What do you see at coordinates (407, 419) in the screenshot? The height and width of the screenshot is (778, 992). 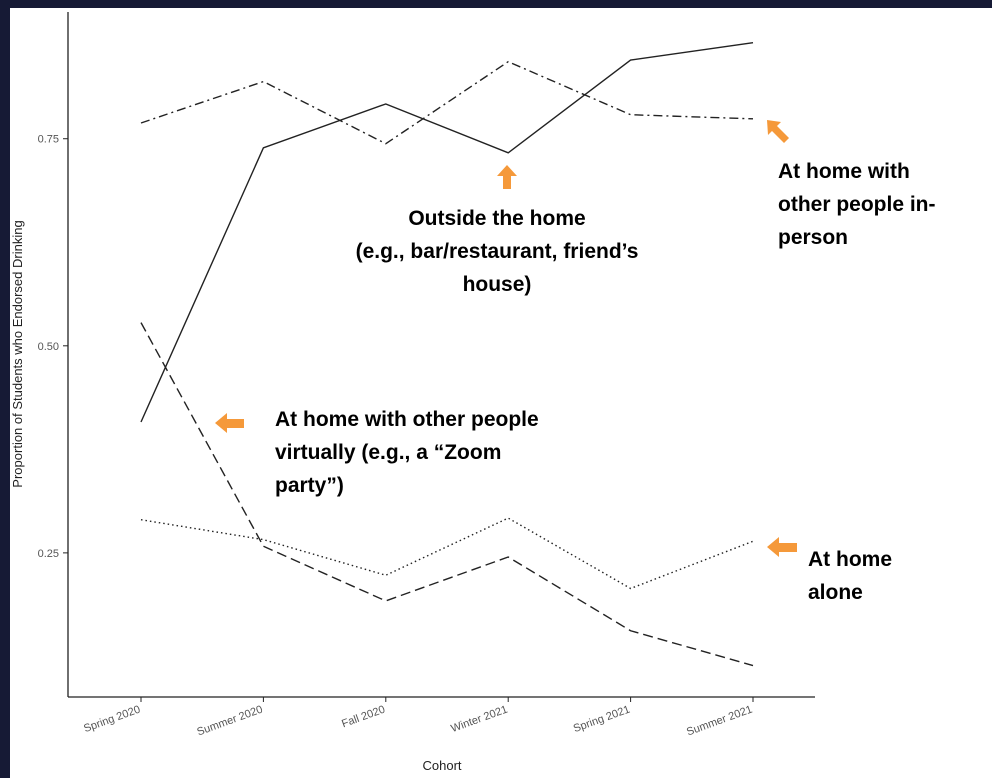 I see `annotation-line: At home with other people` at bounding box center [407, 419].